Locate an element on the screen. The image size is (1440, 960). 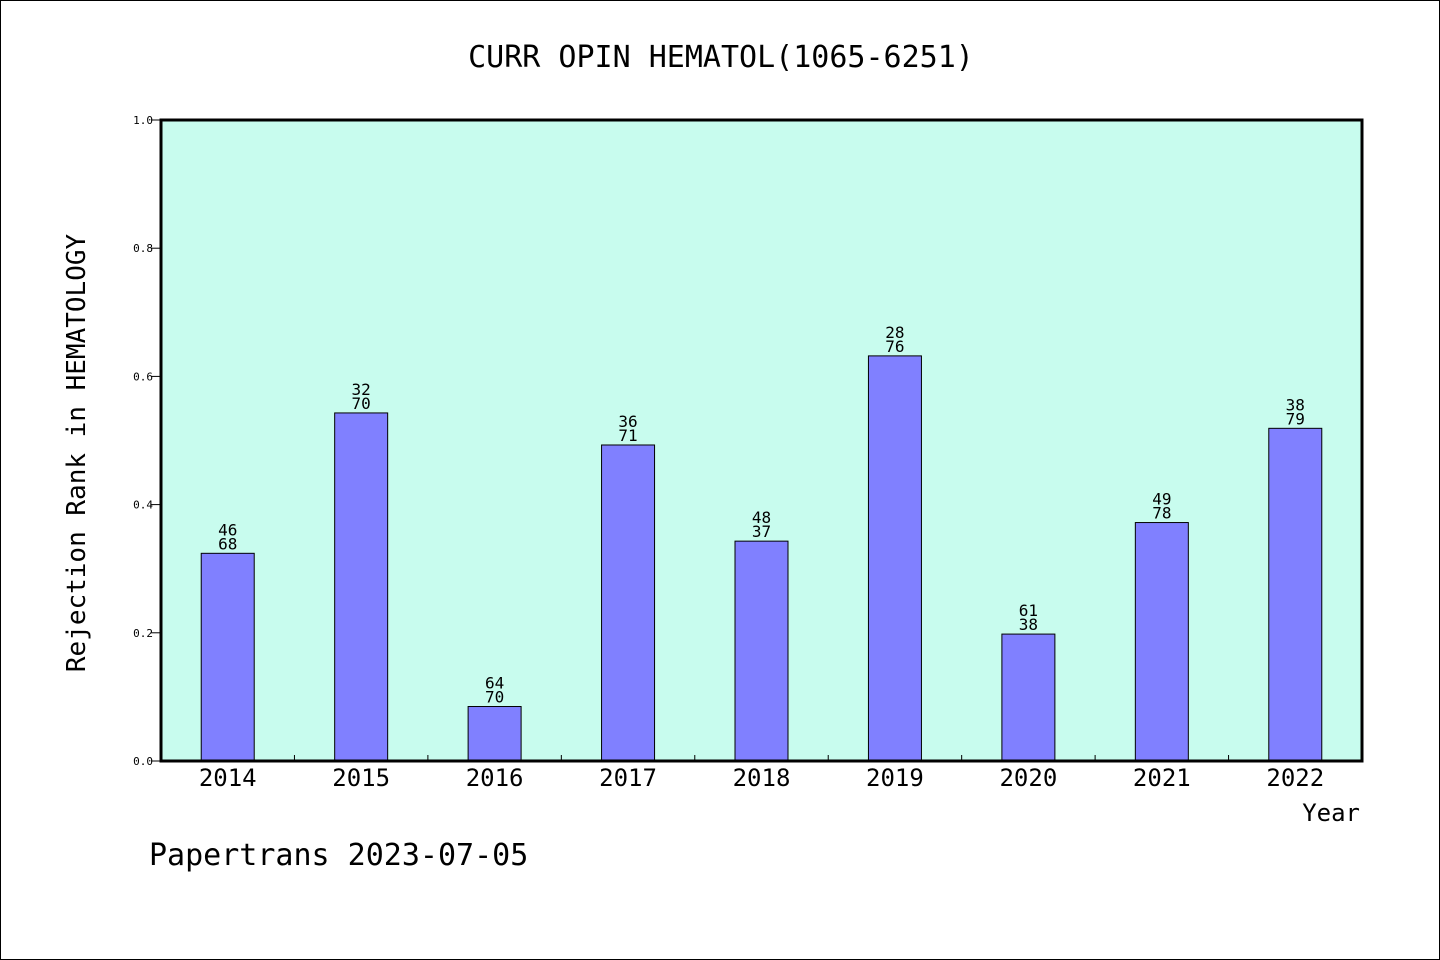
y-tick-label: 1.0 is located at coordinates (143, 120).